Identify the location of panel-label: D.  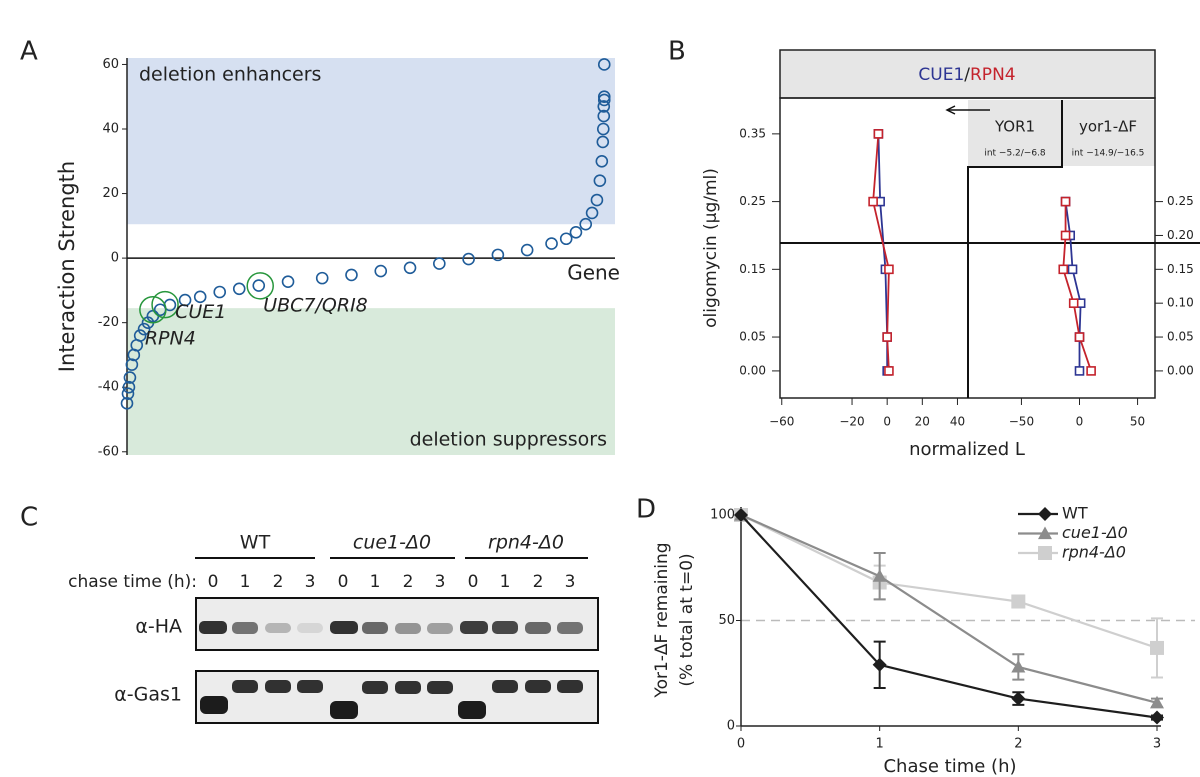
(646, 510).